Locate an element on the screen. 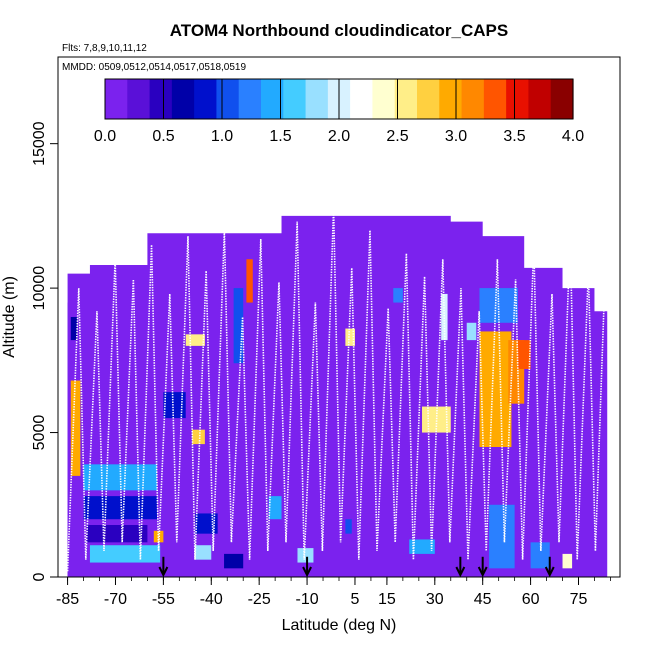 Image resolution: width=650 pixels, height=650 pixels. x-tick-label: -55 is located at coordinates (163, 599).